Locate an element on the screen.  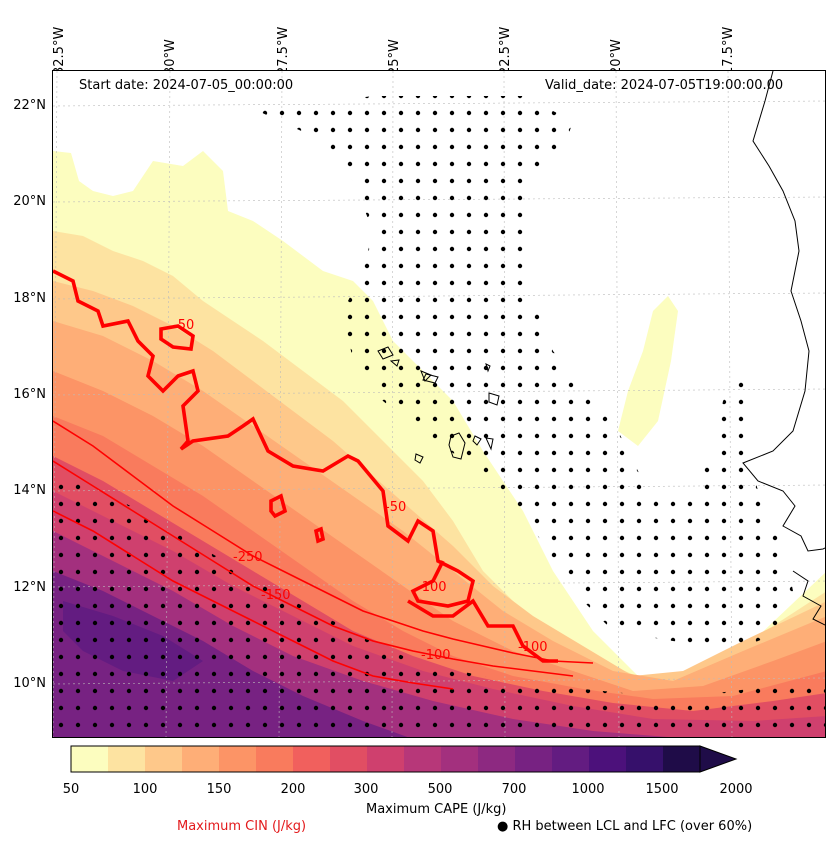
lat-label-22n: 22°N is located at coordinates (29, 105).